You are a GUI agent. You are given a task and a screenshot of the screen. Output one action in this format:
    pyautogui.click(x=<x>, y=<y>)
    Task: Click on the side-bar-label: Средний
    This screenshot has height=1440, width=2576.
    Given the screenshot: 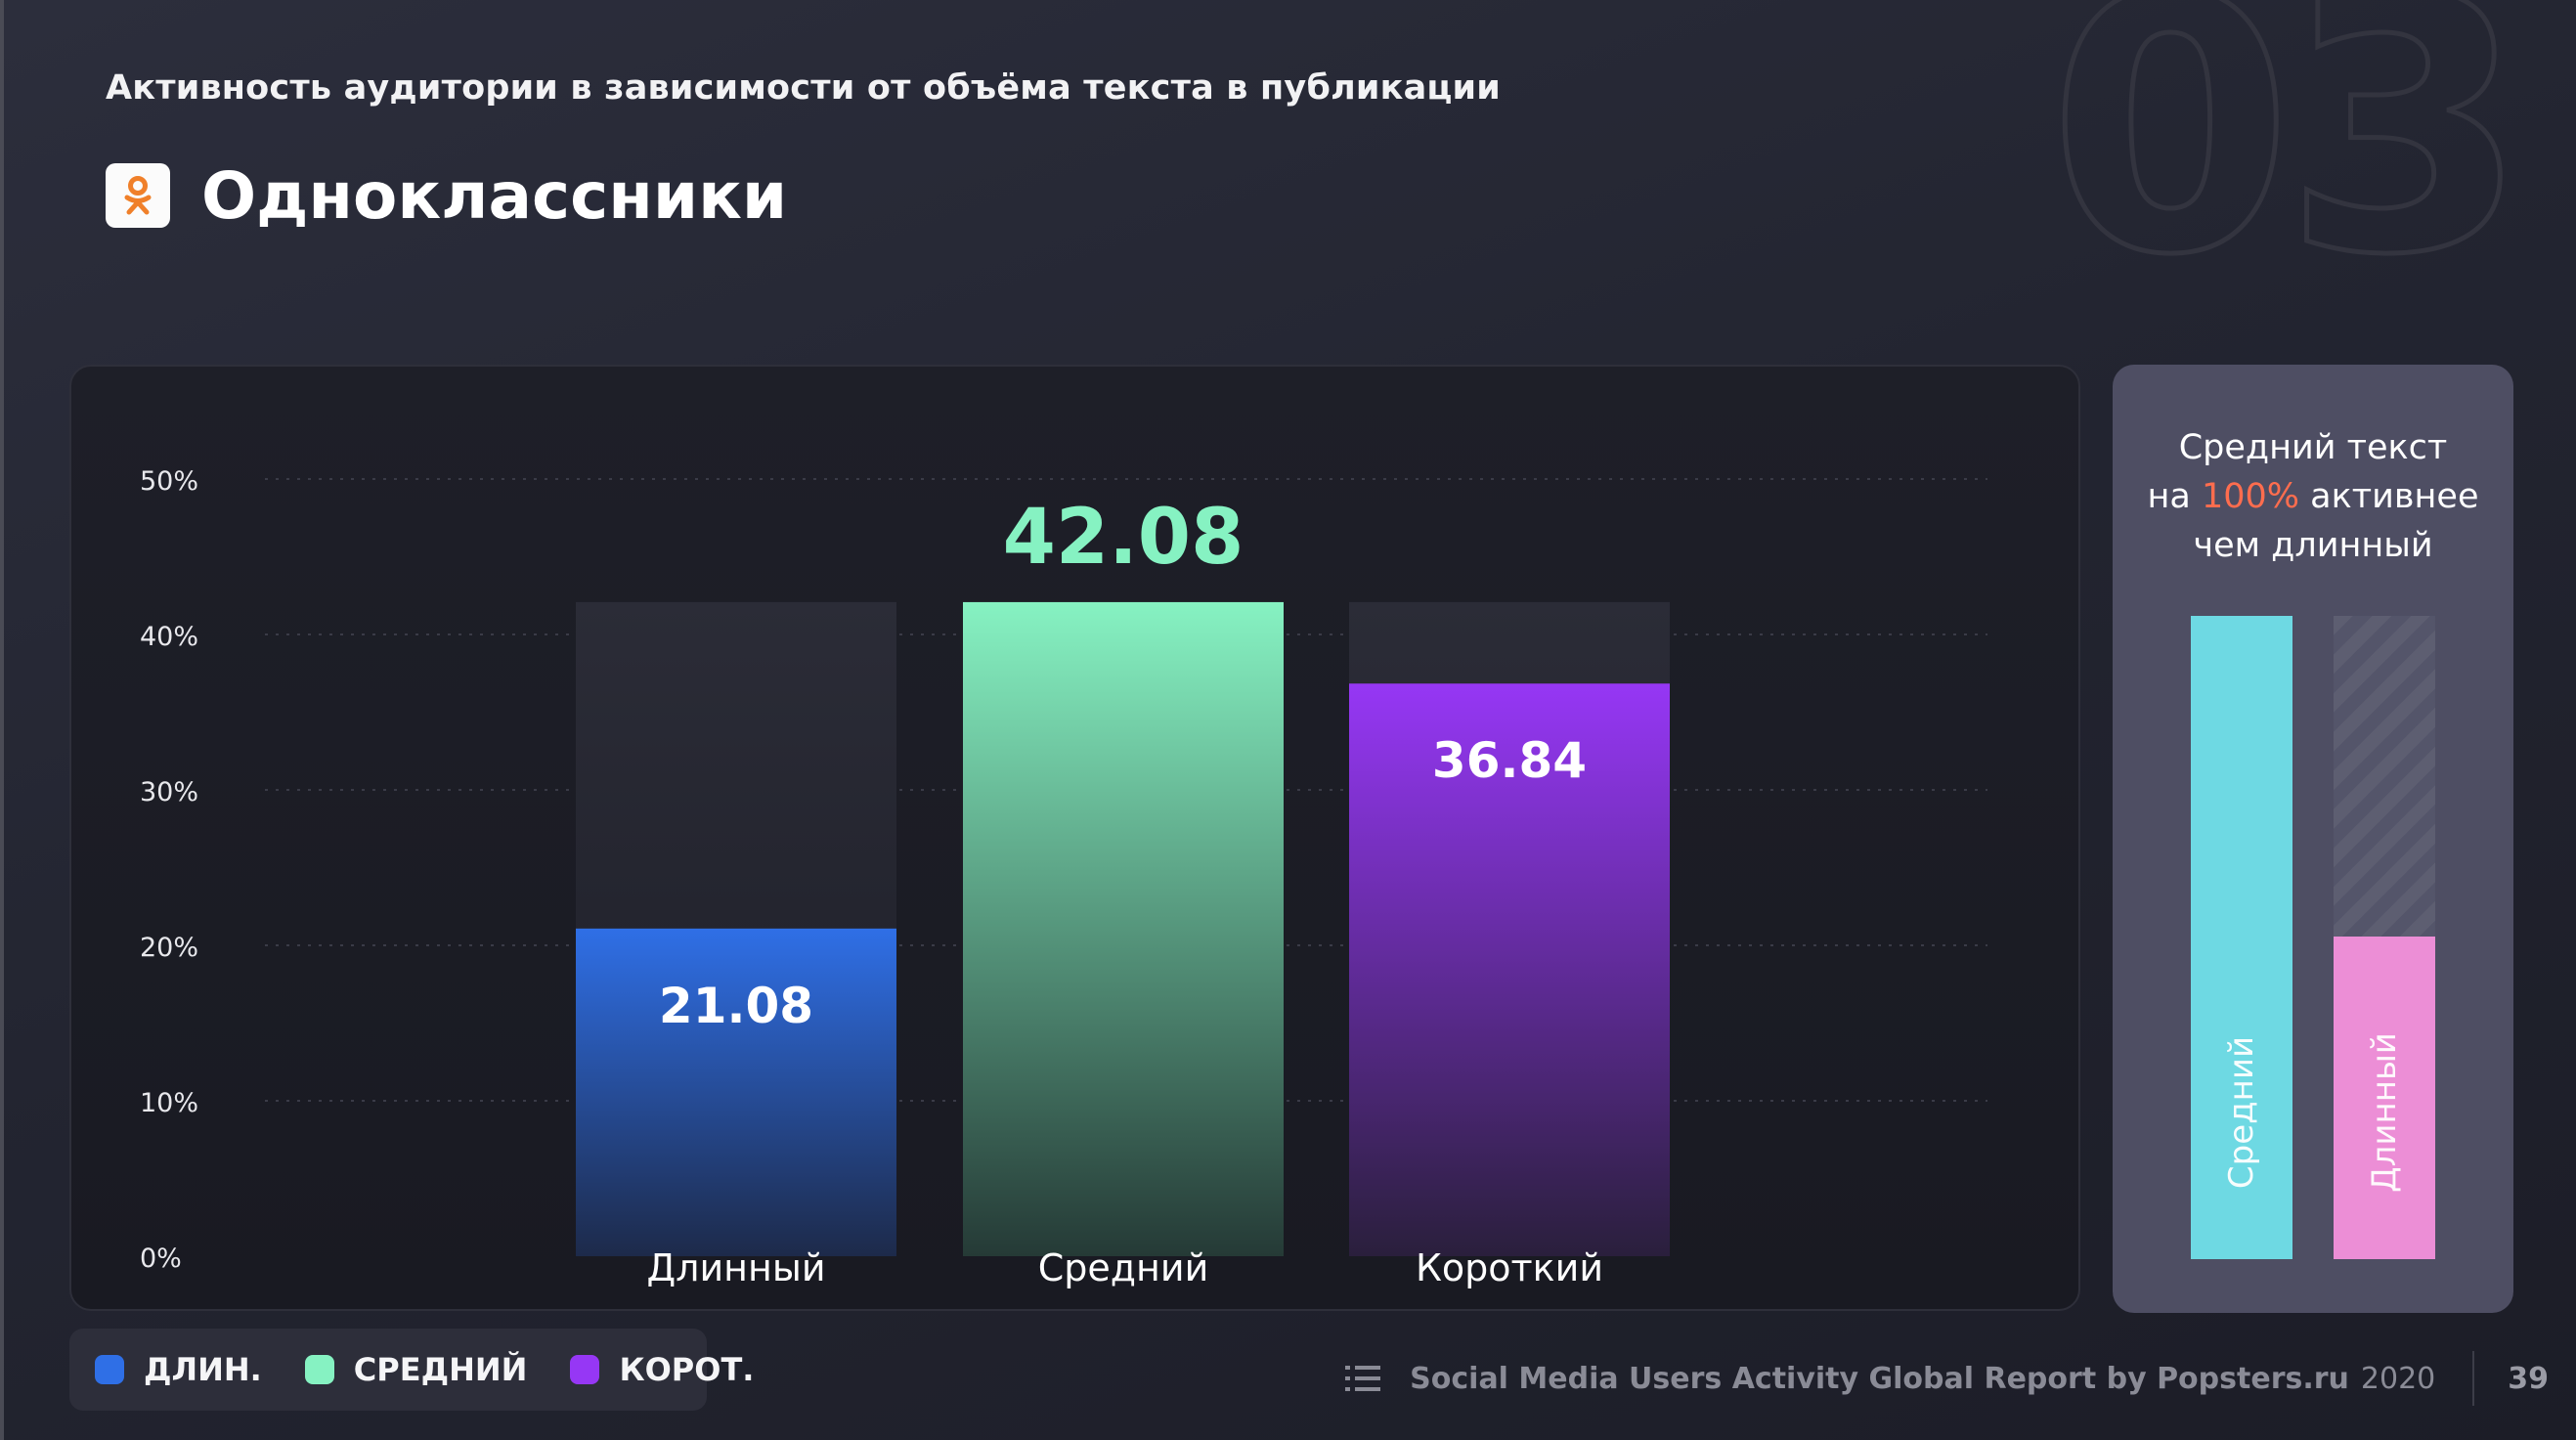 What is the action you would take?
    pyautogui.click(x=2242, y=1112)
    